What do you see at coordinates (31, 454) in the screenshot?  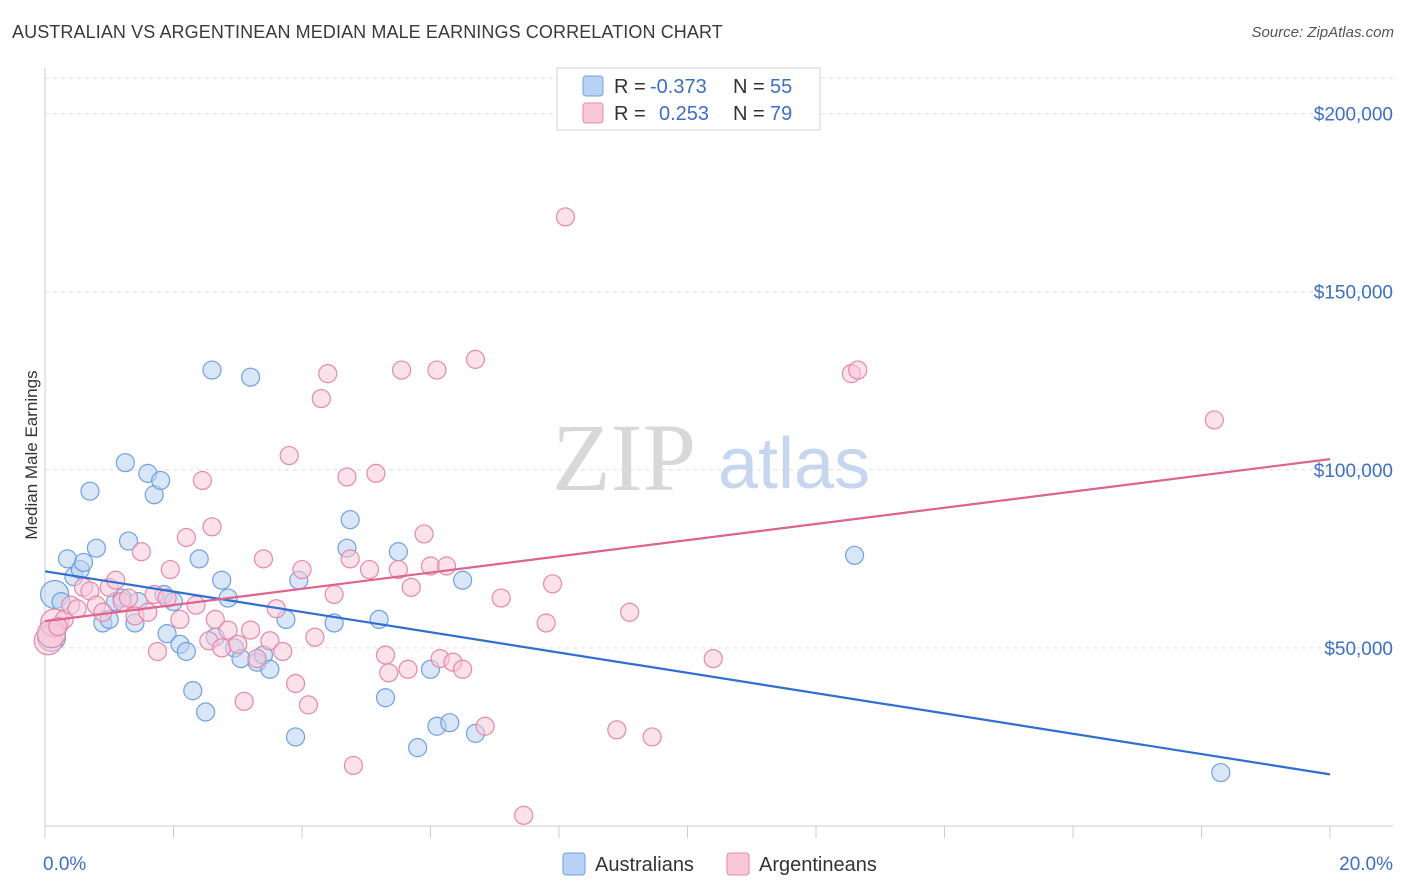 I see `y-axis-label: Median Male Earnings` at bounding box center [31, 454].